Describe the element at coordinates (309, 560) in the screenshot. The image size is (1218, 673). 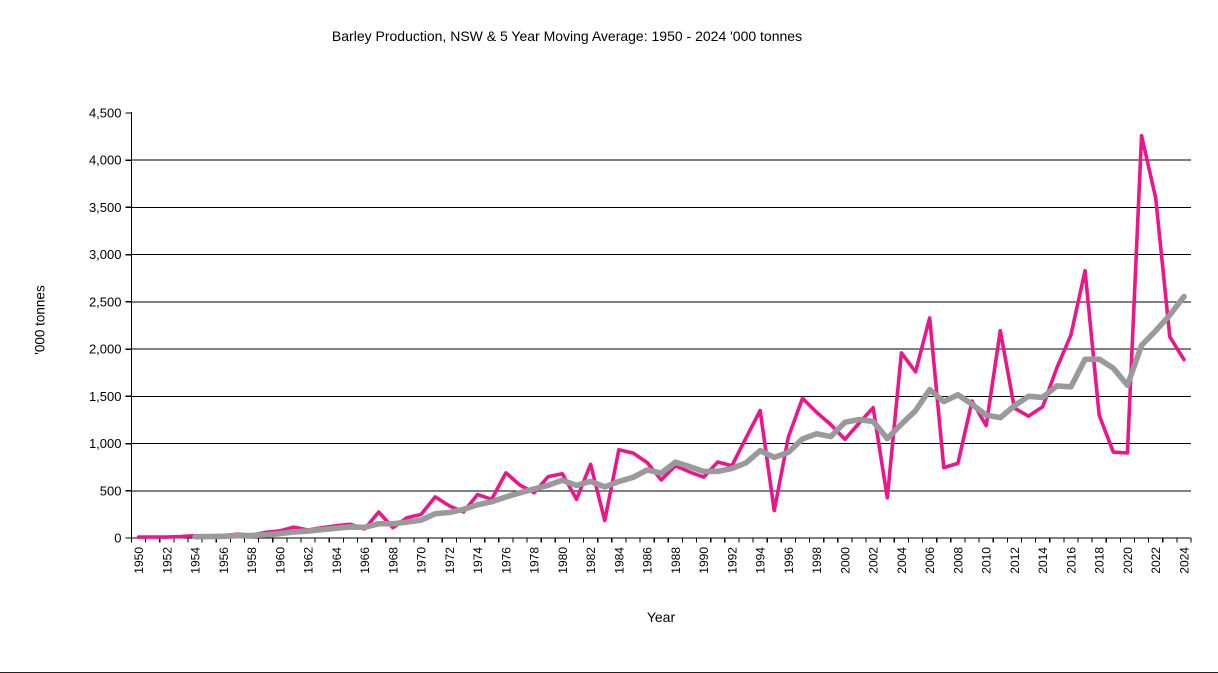
I see `x-tick-label: 1962` at that location.